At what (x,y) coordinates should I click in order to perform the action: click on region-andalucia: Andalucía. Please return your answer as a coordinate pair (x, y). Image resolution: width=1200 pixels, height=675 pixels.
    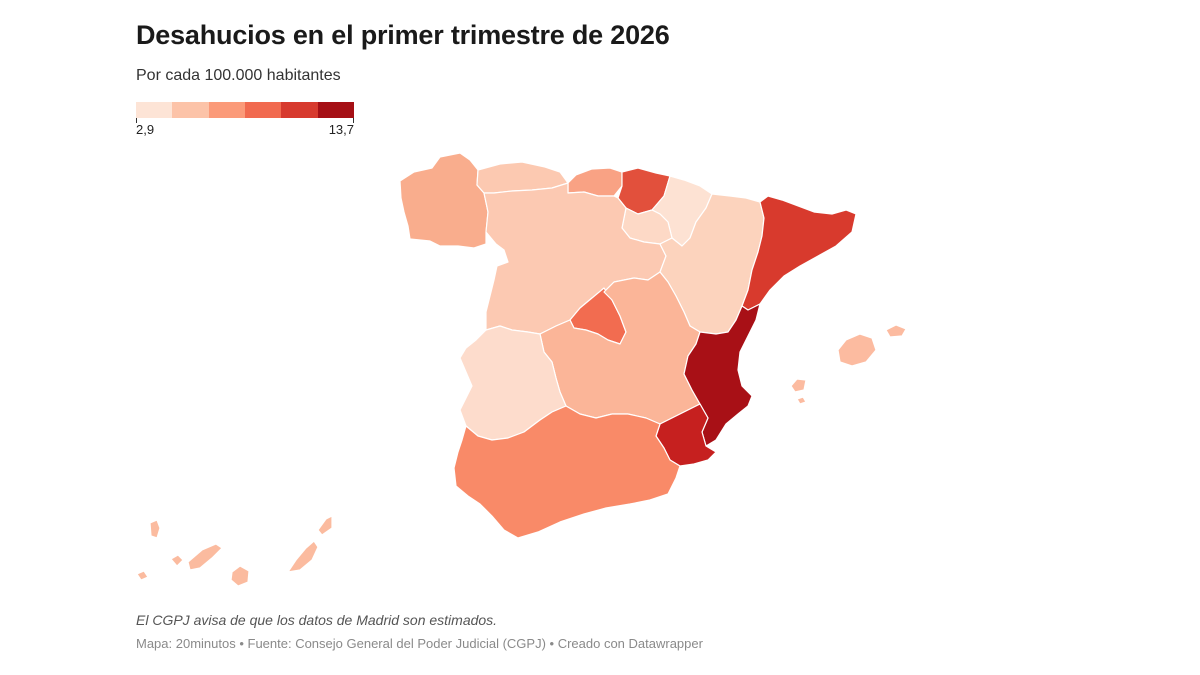
    Looking at the image, I should click on (567, 472).